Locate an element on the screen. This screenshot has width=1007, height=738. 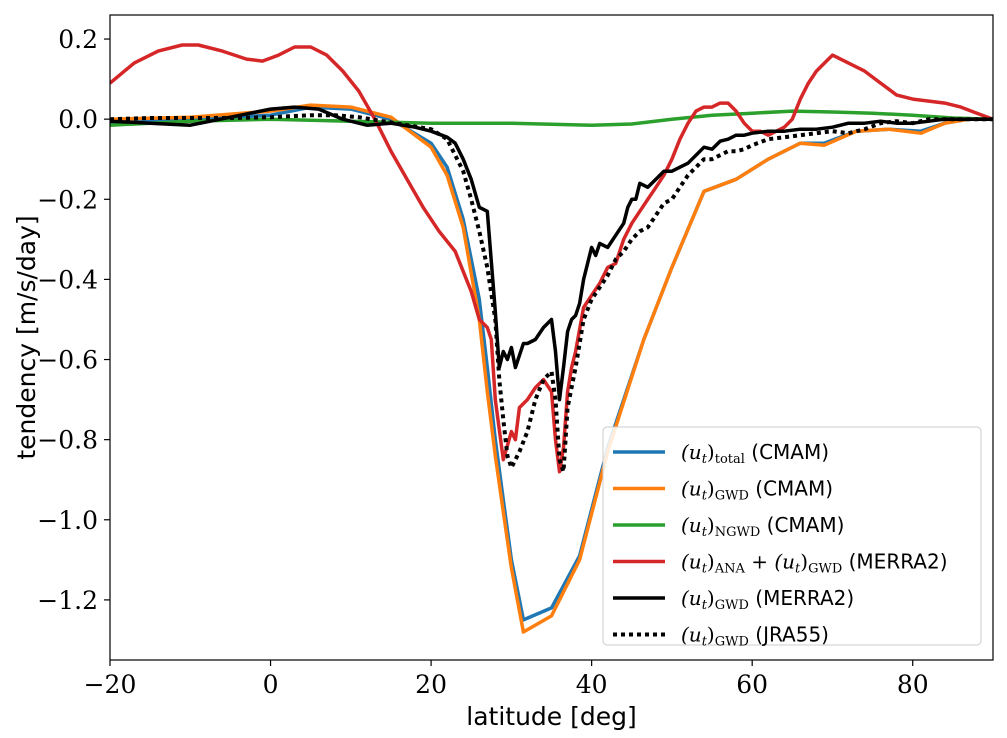
x-tick-label: 60 is located at coordinates (752, 684).